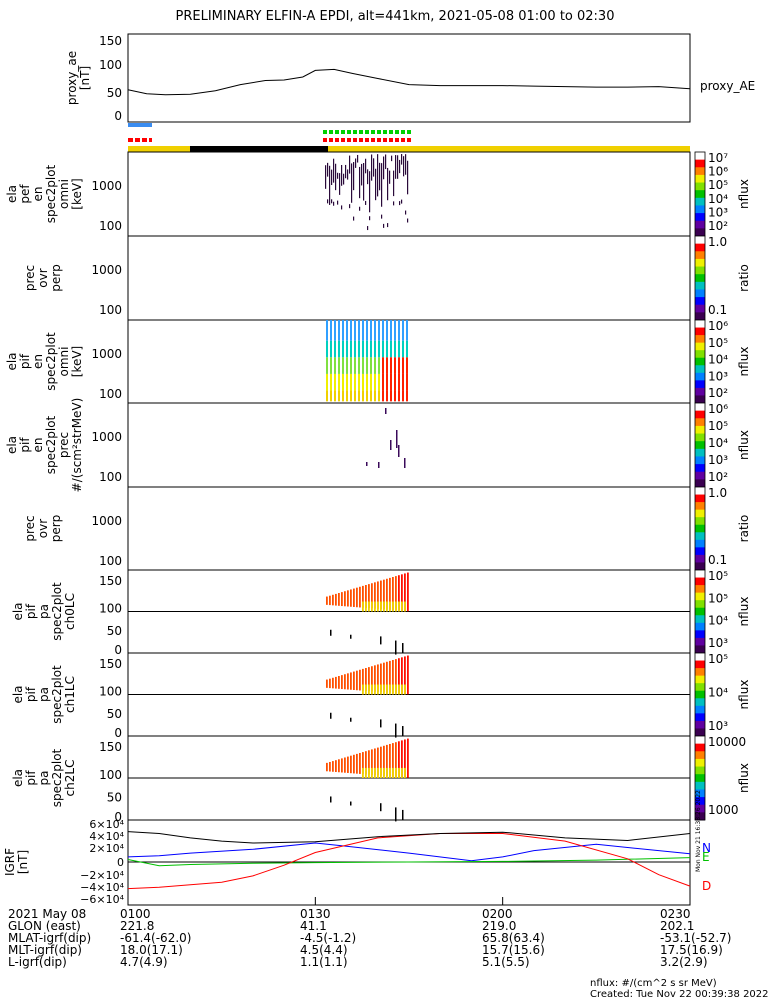 The image size is (775, 1001). Describe the element at coordinates (696, 938) in the screenshot. I see `footer-value: -53.1(-52.7)` at that location.